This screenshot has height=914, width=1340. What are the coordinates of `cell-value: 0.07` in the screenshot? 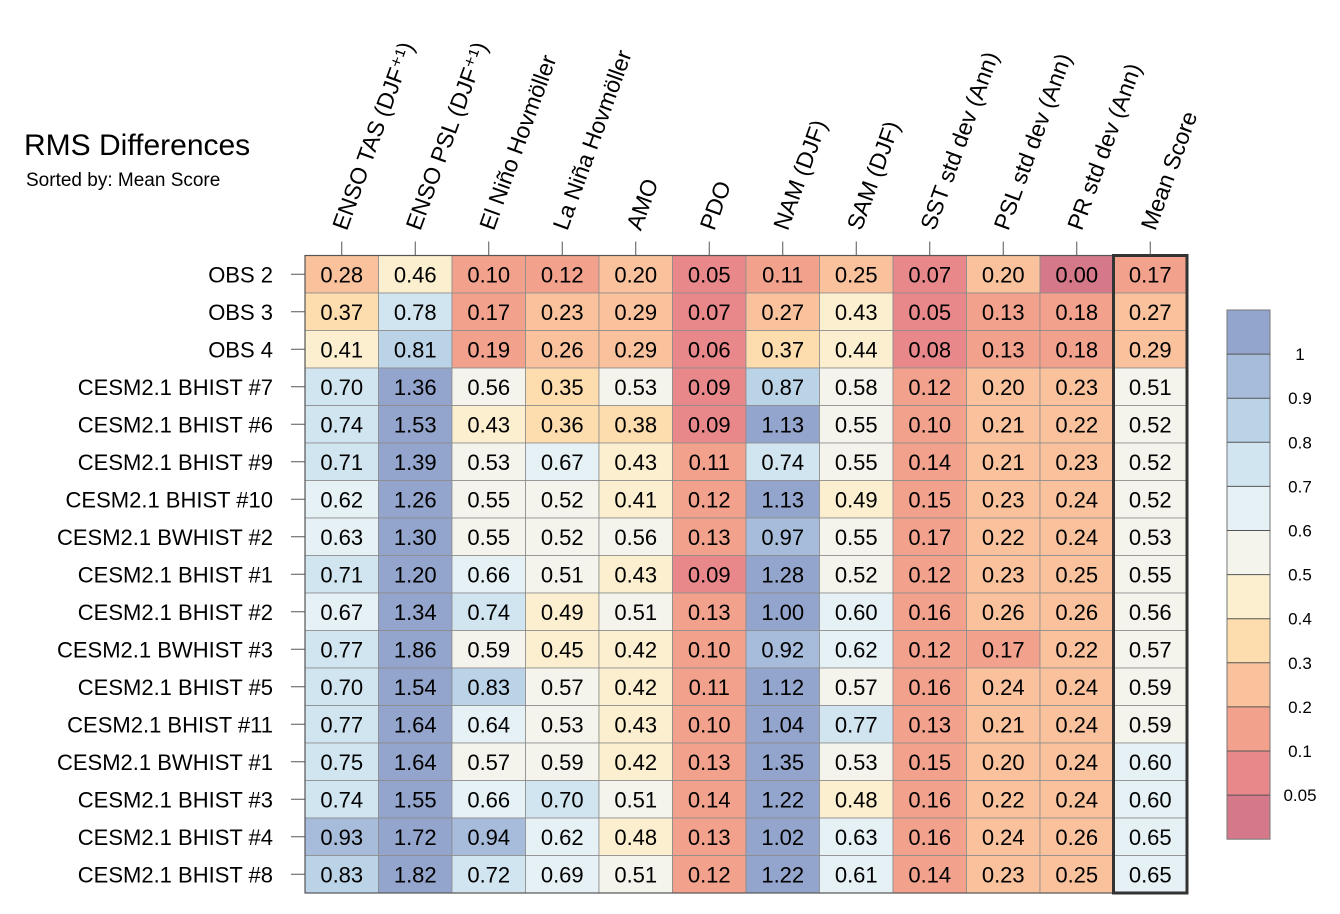 It's located at (709, 312).